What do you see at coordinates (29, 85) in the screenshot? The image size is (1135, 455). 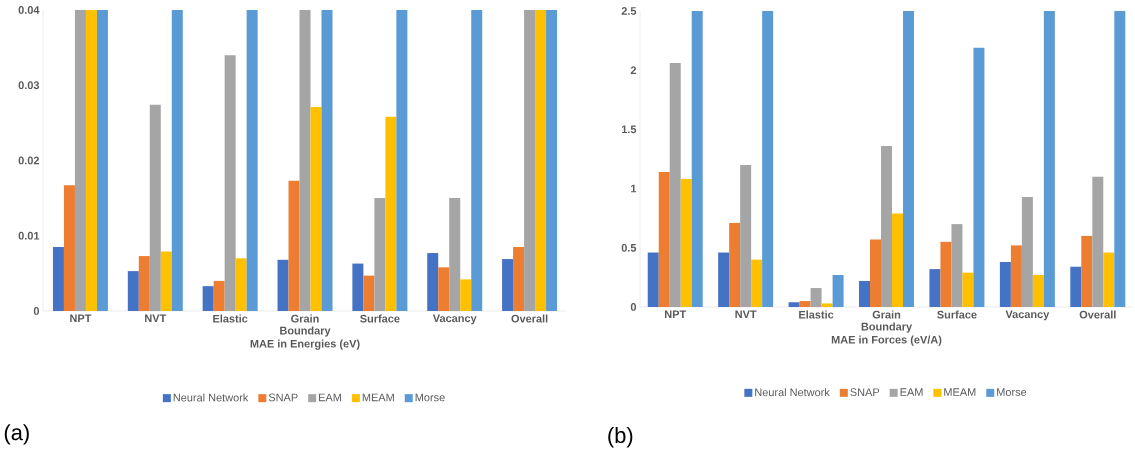 I see `y-tick-label: 0.03` at bounding box center [29, 85].